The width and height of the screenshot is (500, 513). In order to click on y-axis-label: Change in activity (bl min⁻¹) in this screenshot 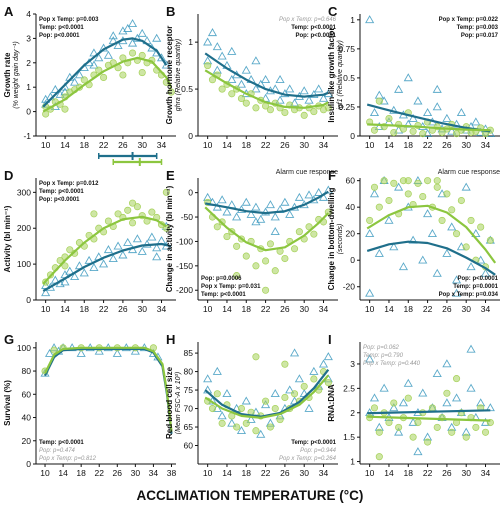, I will do `click(169, 238)`.